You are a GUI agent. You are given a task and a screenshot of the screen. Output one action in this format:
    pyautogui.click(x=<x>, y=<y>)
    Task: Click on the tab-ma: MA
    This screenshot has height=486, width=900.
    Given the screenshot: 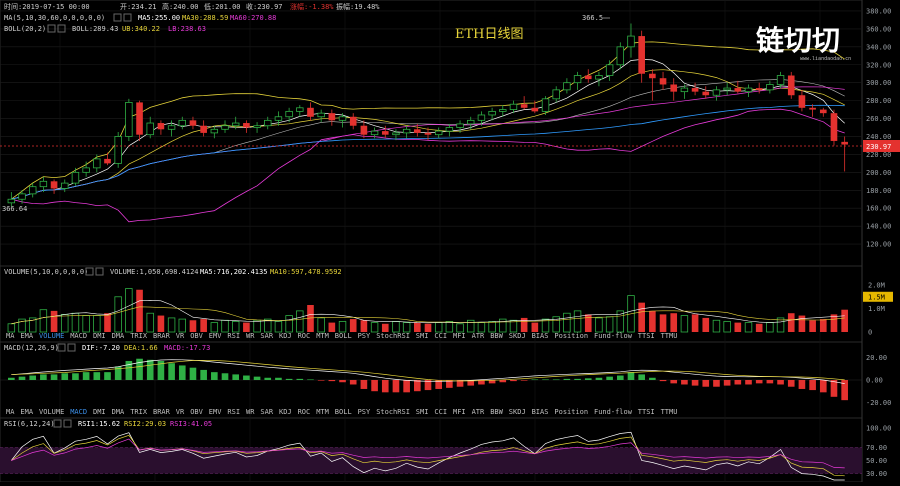 What is the action you would take?
    pyautogui.click(x=10, y=336)
    